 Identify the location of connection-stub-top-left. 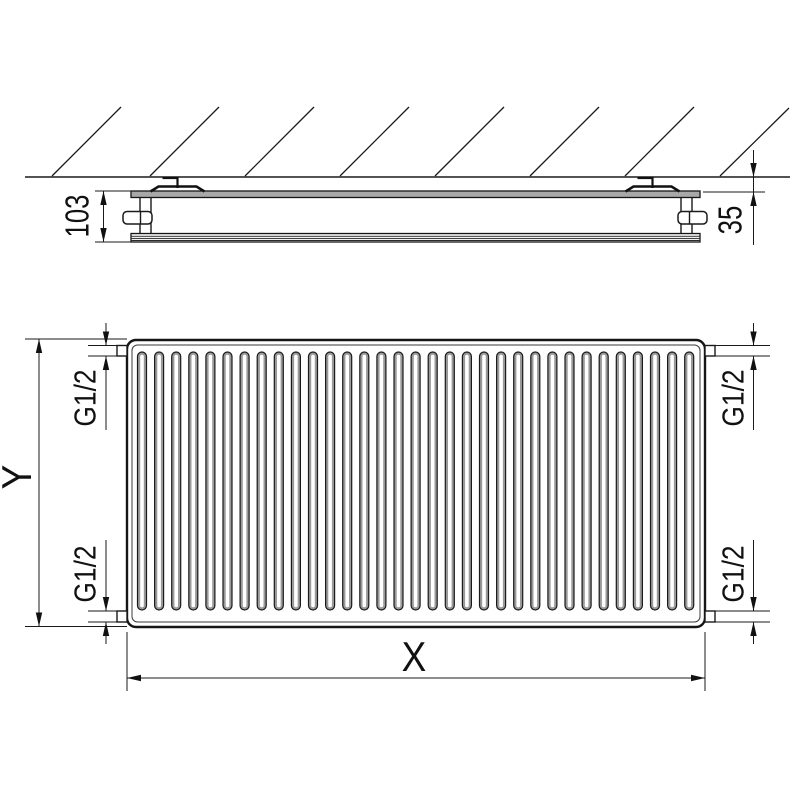
(122, 350).